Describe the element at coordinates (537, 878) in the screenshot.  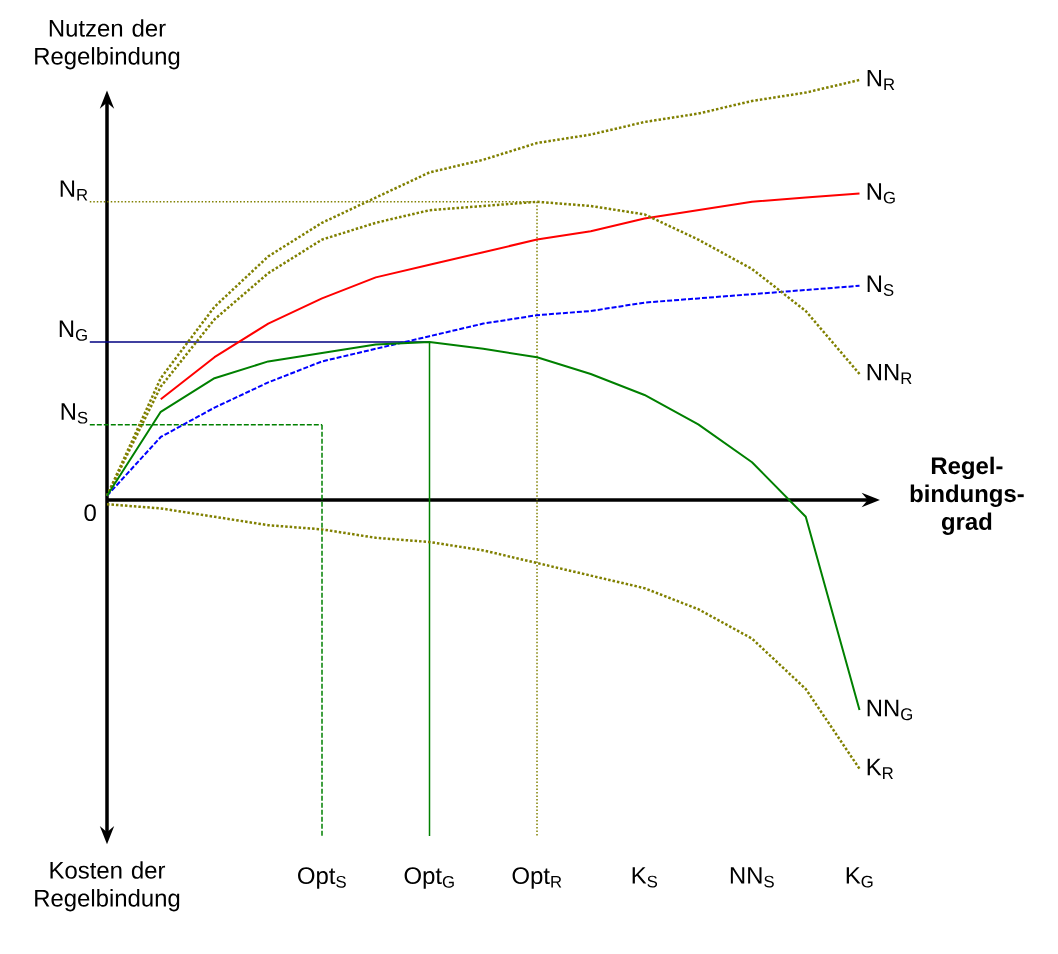
I see `x-tick-label: Opt$_{R}$` at that location.